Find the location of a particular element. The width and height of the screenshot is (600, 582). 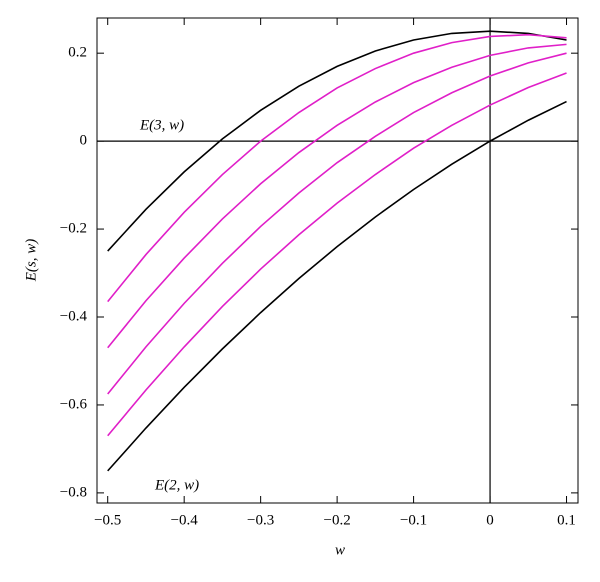

x-tick-label: −0.4 is located at coordinates (185, 520).